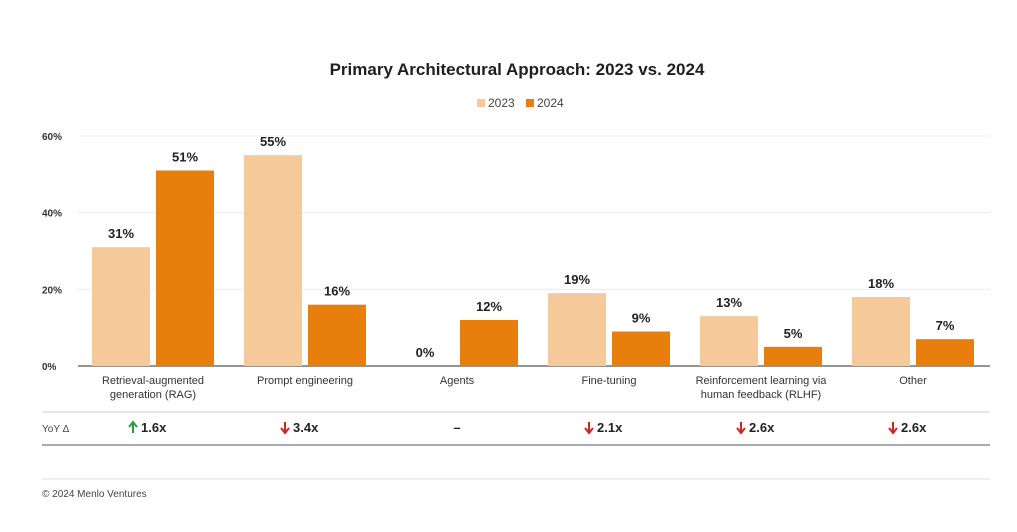 The width and height of the screenshot is (1017, 532). I want to click on divider-lines, so click(516, 445).